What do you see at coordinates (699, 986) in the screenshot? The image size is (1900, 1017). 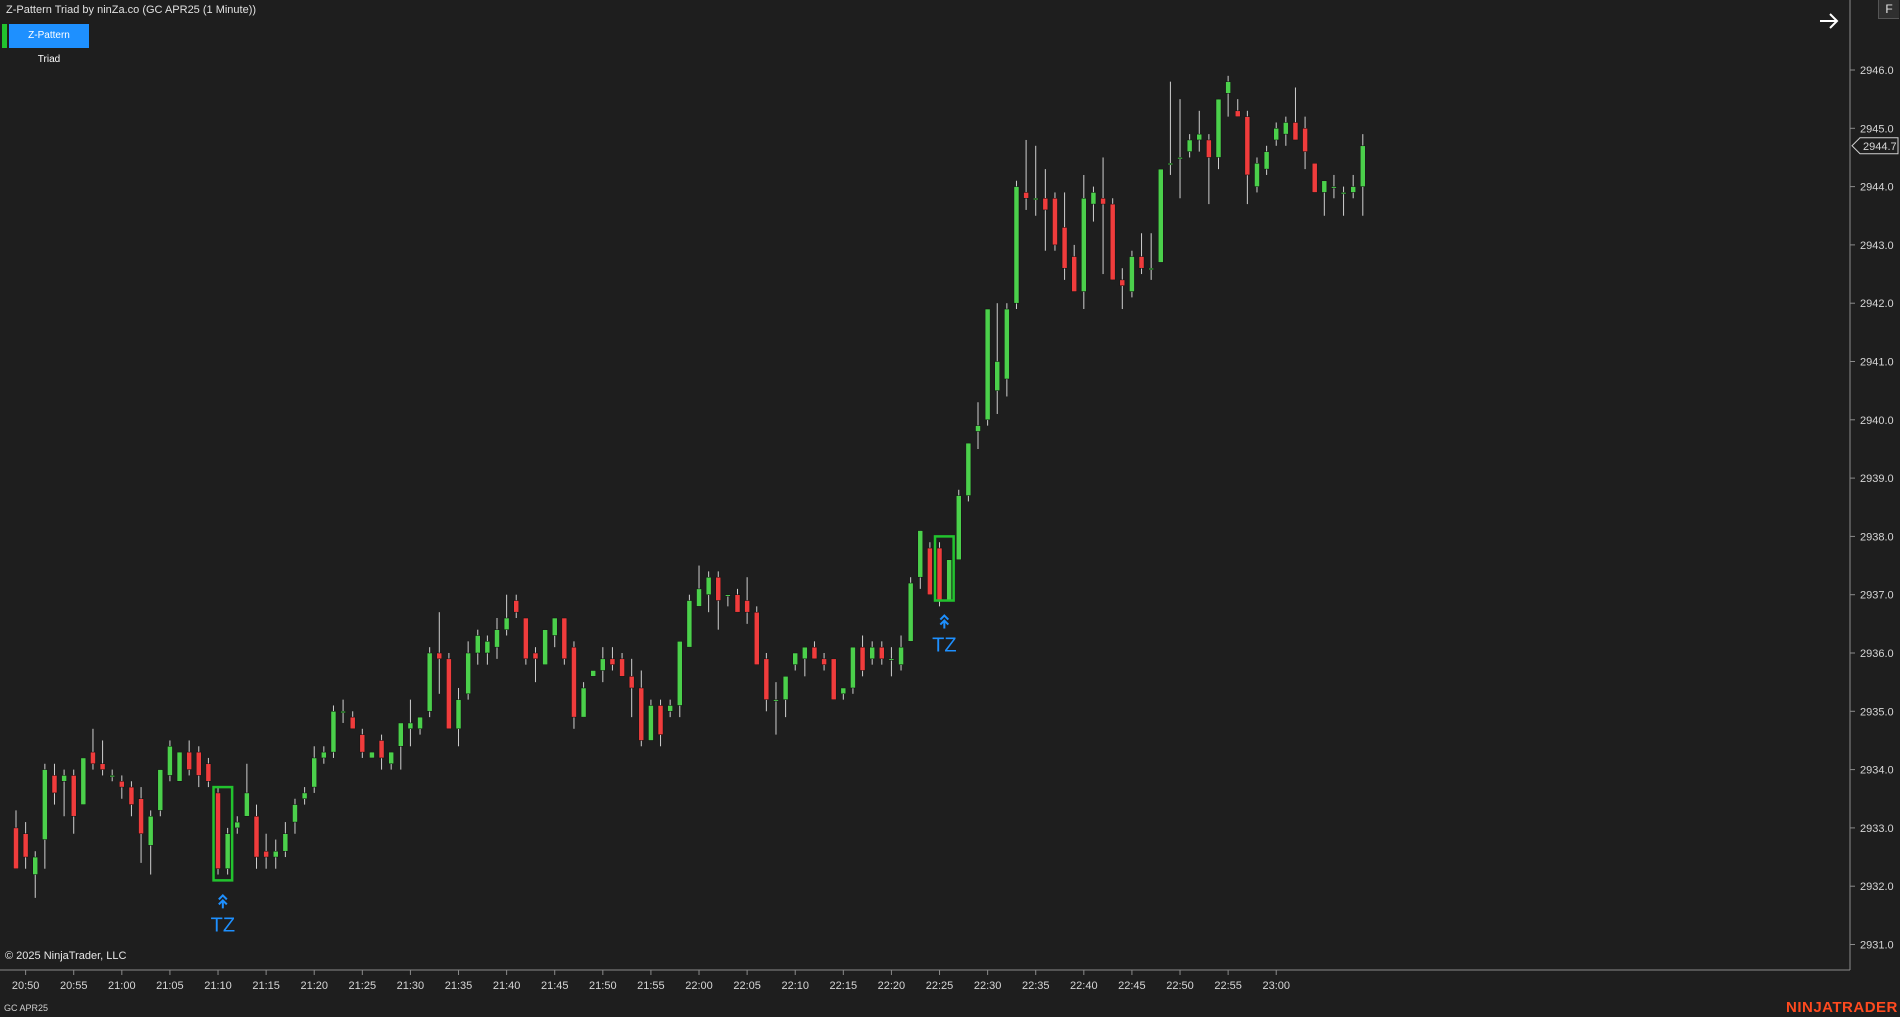 I see `time-tick-label: 22:00` at bounding box center [699, 986].